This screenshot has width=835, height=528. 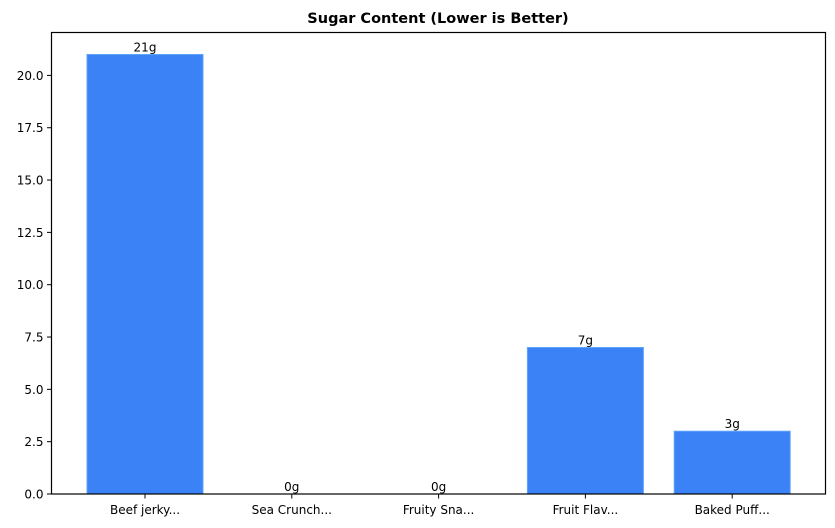 What do you see at coordinates (33, 390) in the screenshot?
I see `y-tick-label: 5.0` at bounding box center [33, 390].